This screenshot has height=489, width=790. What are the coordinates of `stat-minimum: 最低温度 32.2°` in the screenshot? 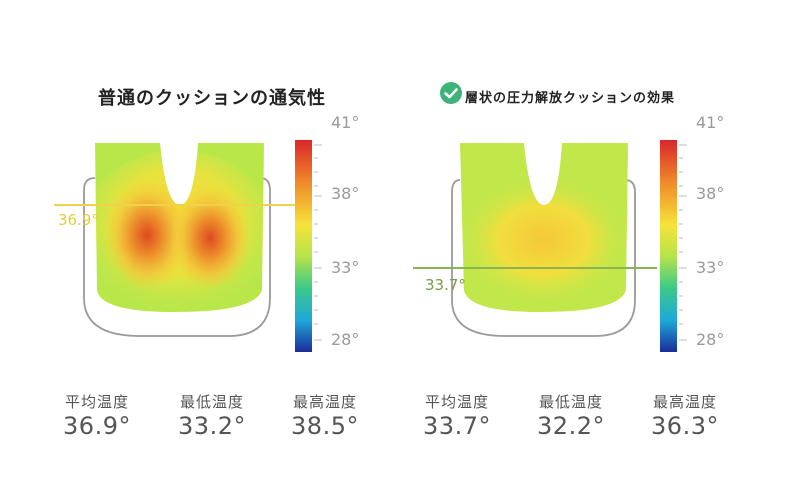 It's located at (571, 415).